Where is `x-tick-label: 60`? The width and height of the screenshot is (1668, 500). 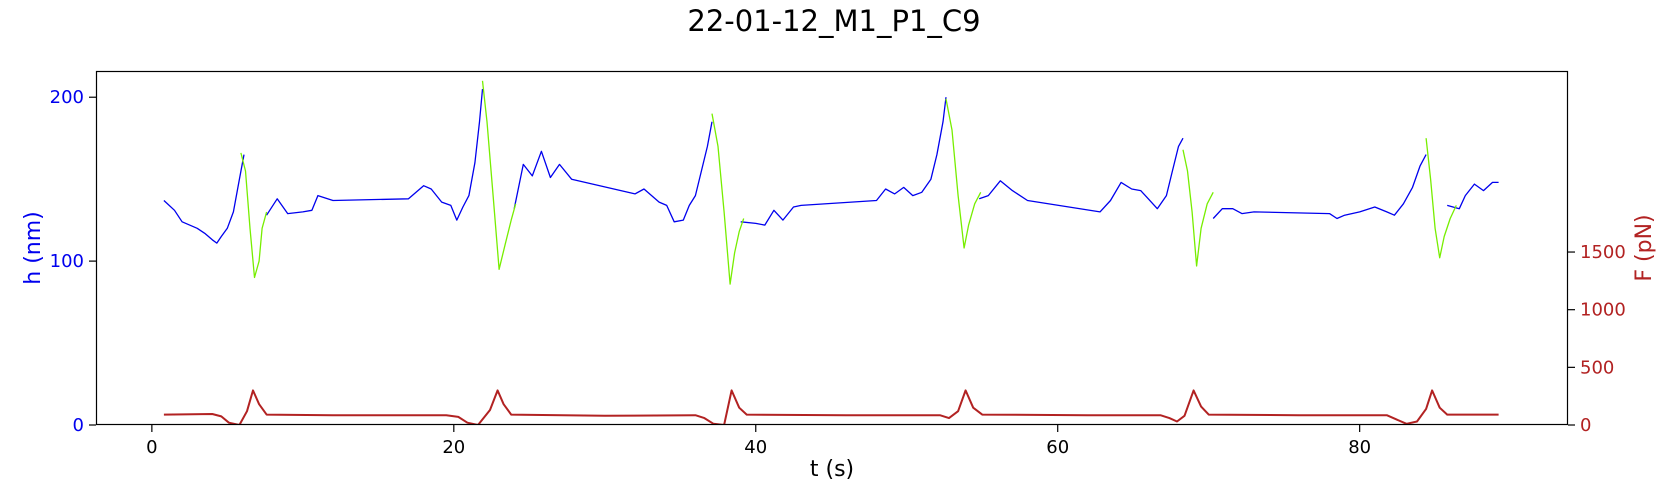 x-tick-label: 60 is located at coordinates (1057, 447).